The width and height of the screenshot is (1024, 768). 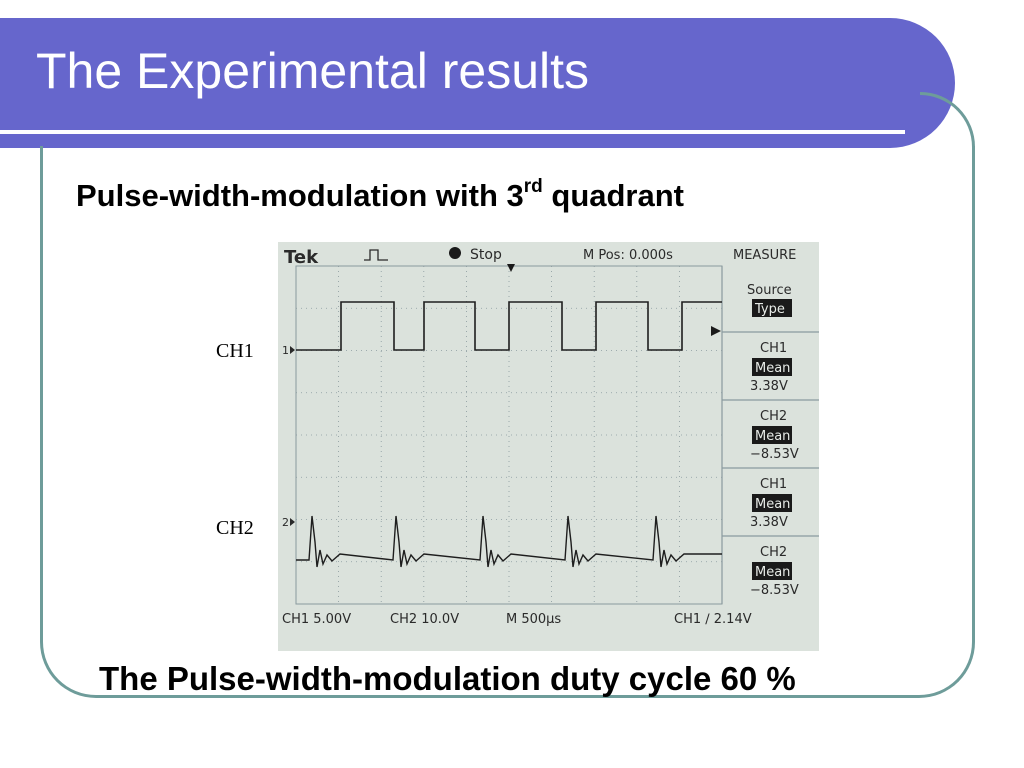 What do you see at coordinates (713, 619) in the screenshot?
I see `trigger-readout: CH1 ∕ 2.14V` at bounding box center [713, 619].